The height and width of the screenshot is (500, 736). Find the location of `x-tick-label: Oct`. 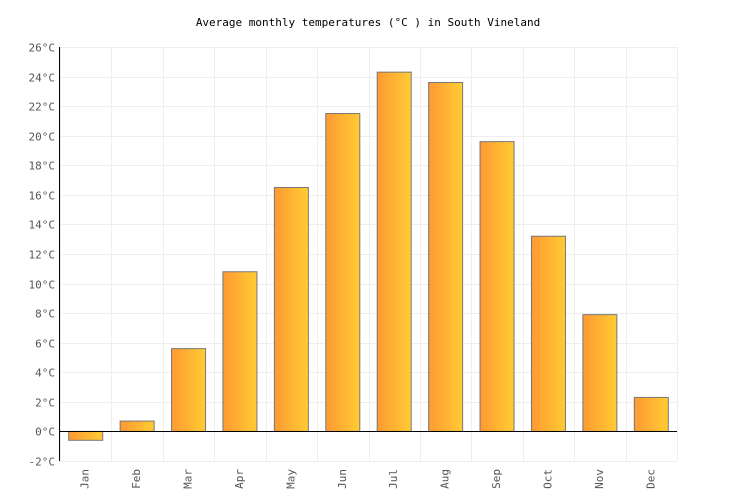

x-tick-label: Oct is located at coordinates (547, 479).